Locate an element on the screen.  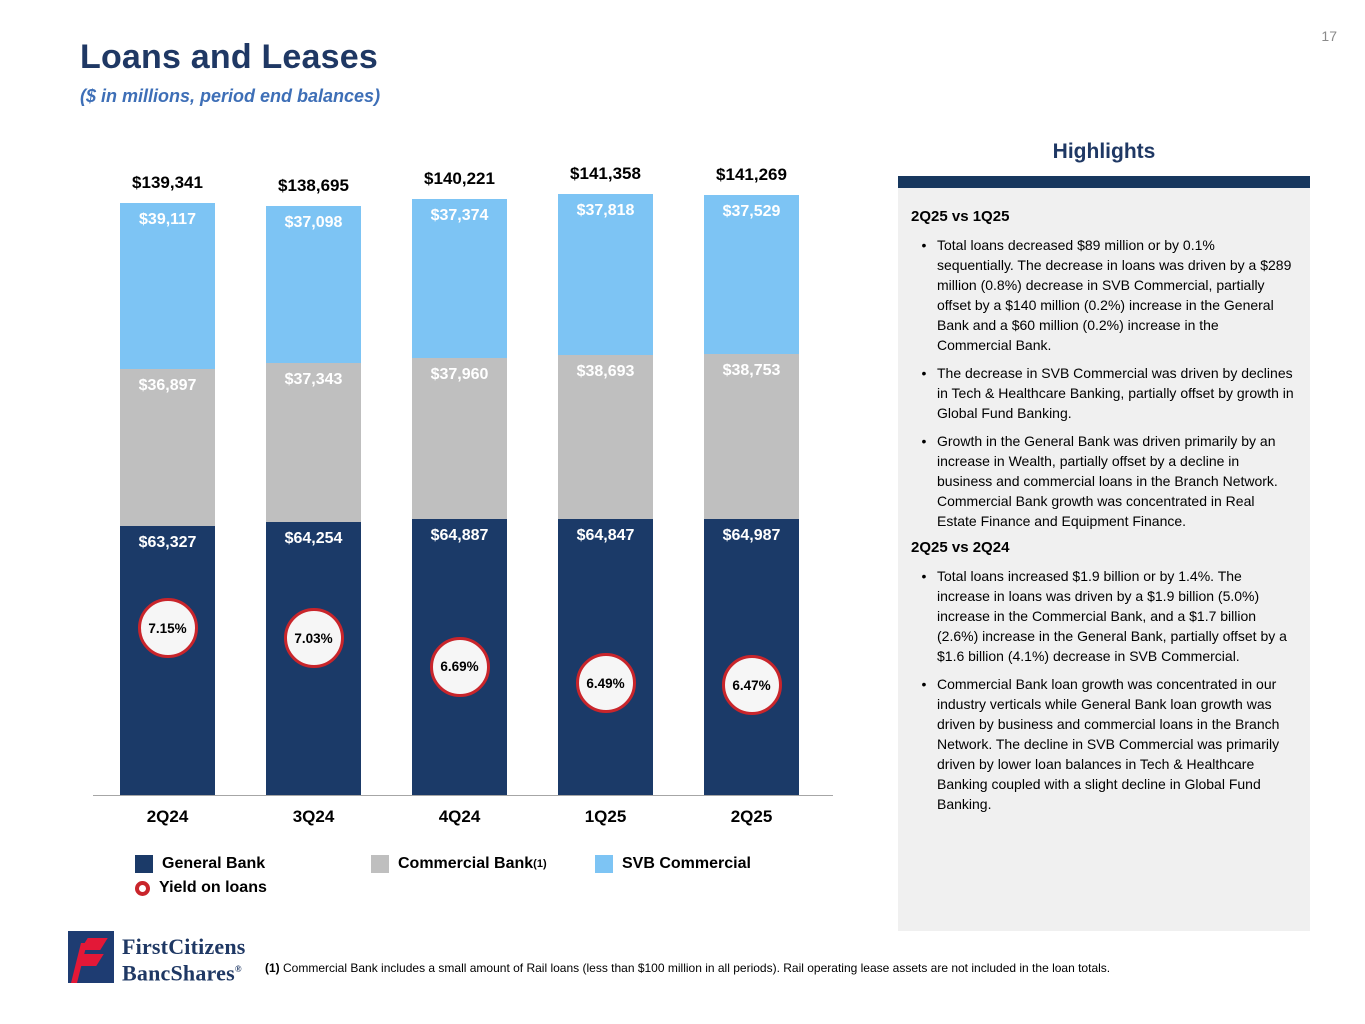
segment-value-label: $64,887 is located at coordinates (459, 536).